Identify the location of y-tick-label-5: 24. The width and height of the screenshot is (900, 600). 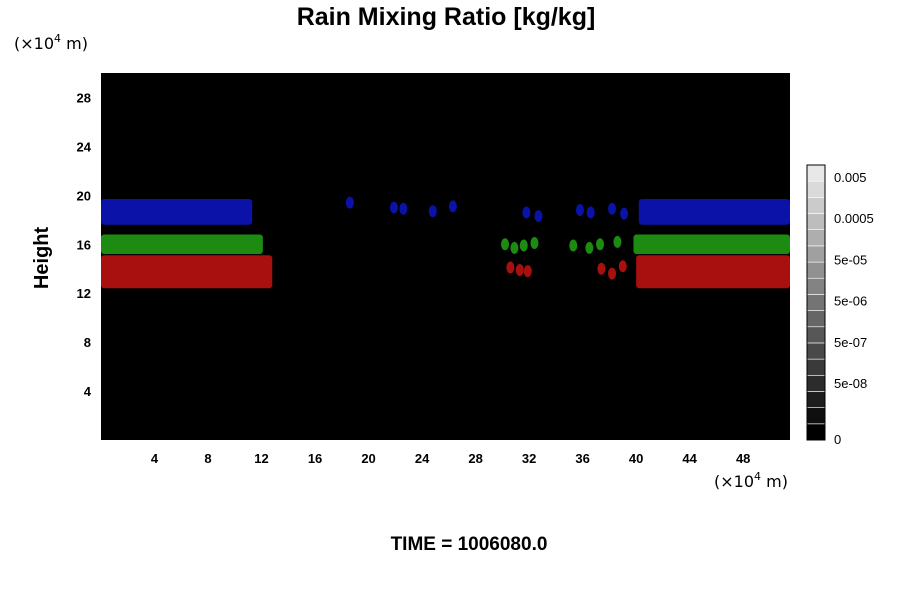
(84, 146).